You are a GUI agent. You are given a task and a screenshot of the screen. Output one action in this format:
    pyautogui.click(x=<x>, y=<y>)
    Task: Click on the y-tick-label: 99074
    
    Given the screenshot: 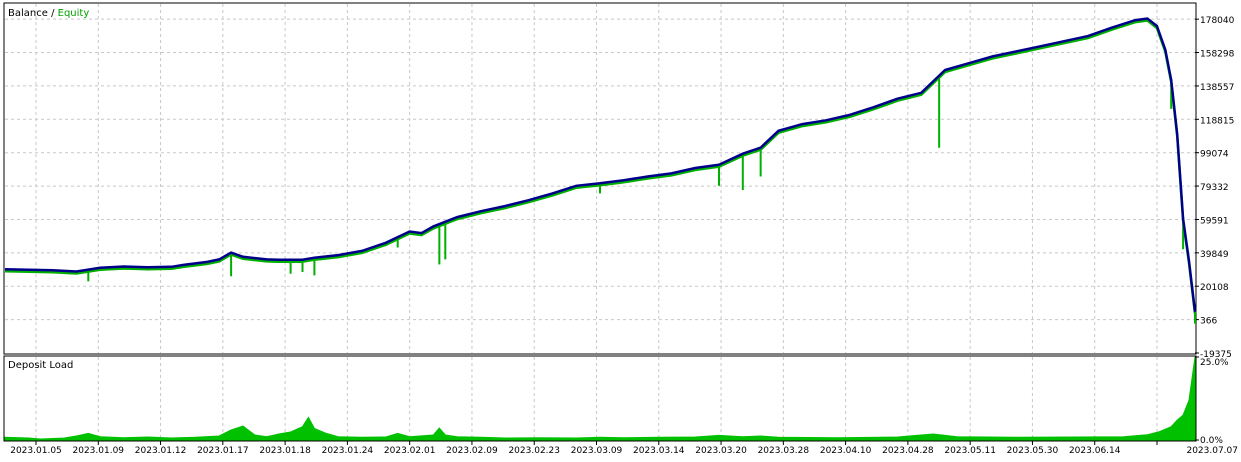 What is the action you would take?
    pyautogui.click(x=1214, y=155)
    